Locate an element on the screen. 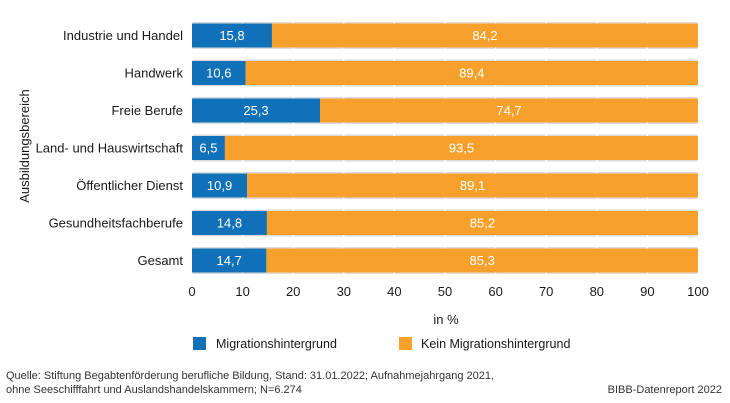  category-label-industrie-und-handel: Industrie und Handel is located at coordinates (123, 35).